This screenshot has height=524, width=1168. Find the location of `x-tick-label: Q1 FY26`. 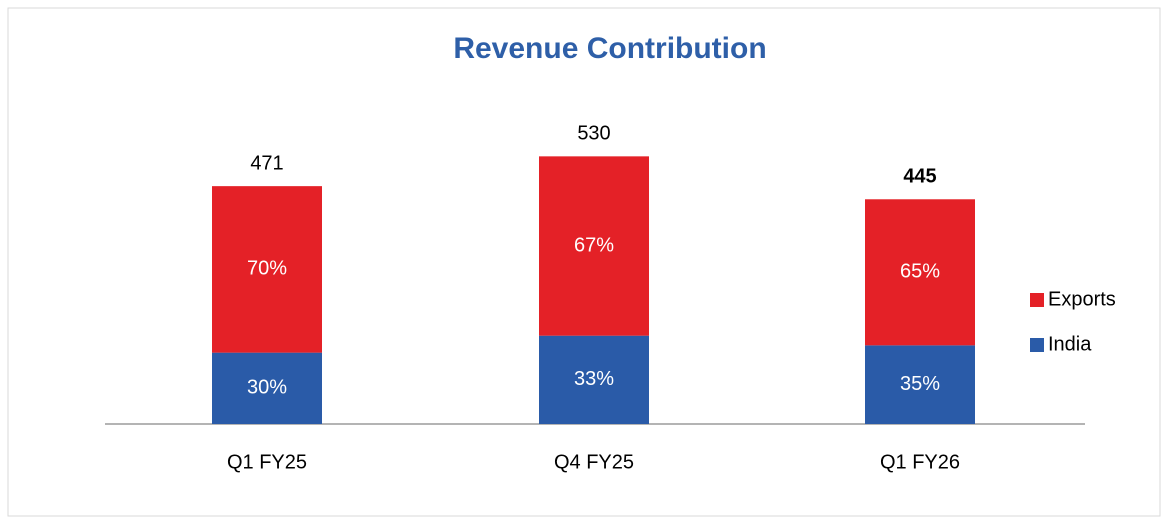

x-tick-label: Q1 FY26 is located at coordinates (920, 462).